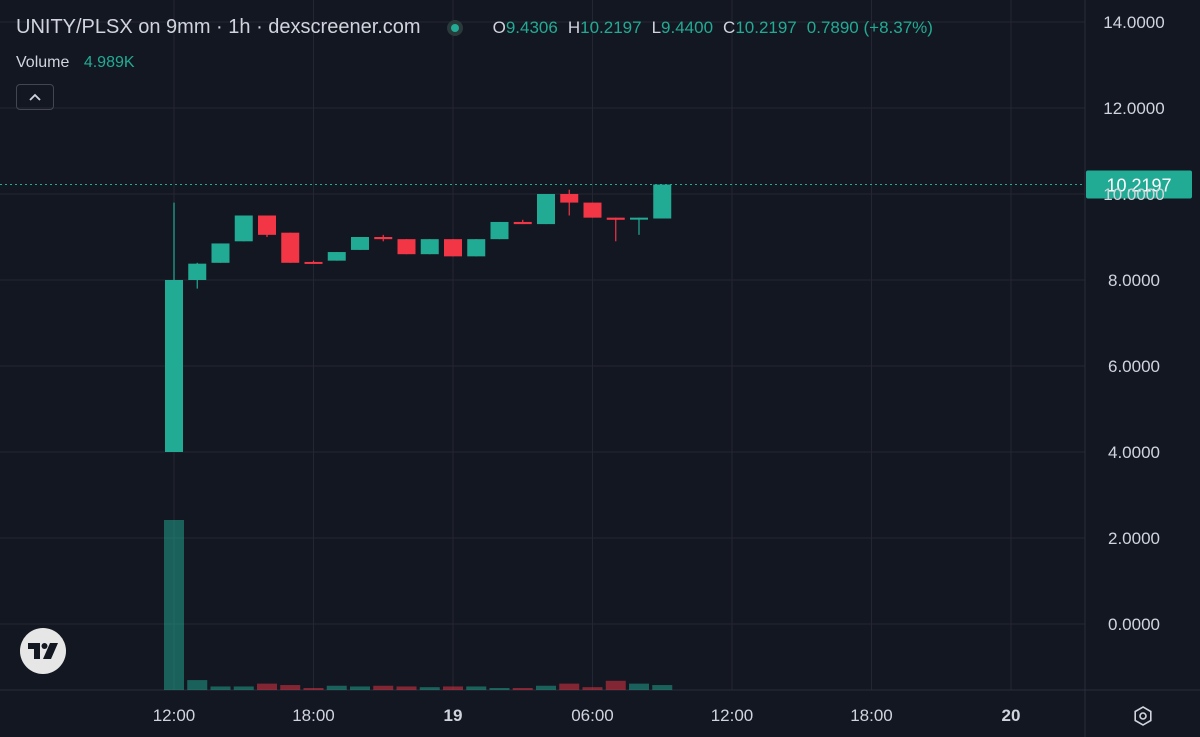  Describe the element at coordinates (454, 27) in the screenshot. I see `market-status-icon` at that location.